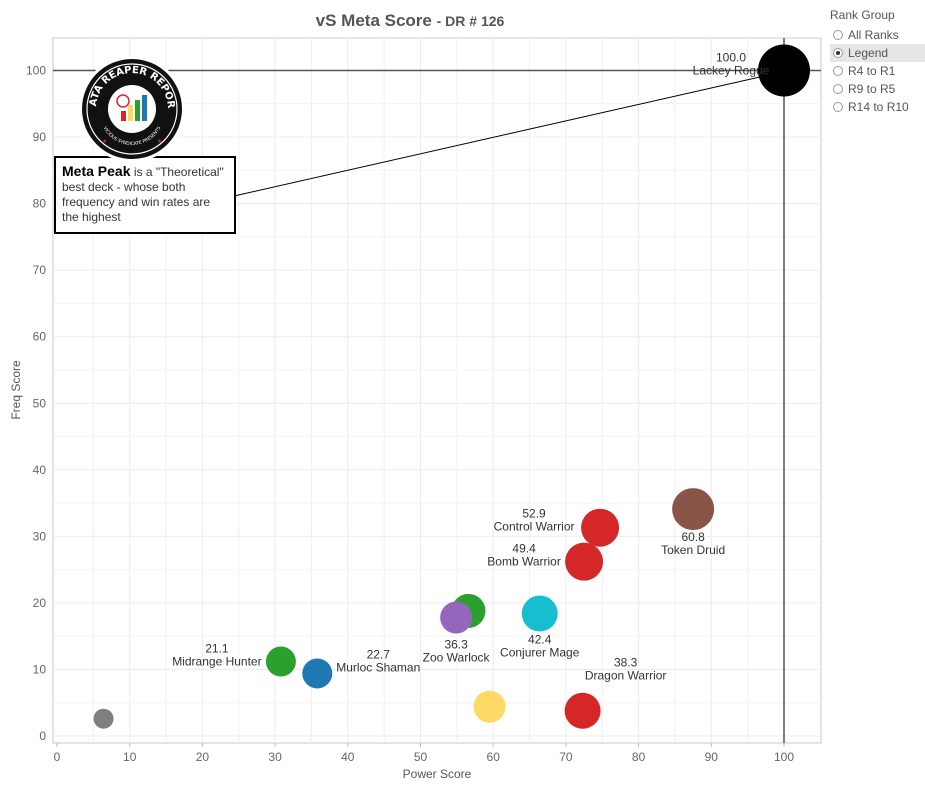 The image size is (925, 785). What do you see at coordinates (731, 71) in the screenshot?
I see `point-name-label: Lackey Rogue` at bounding box center [731, 71].